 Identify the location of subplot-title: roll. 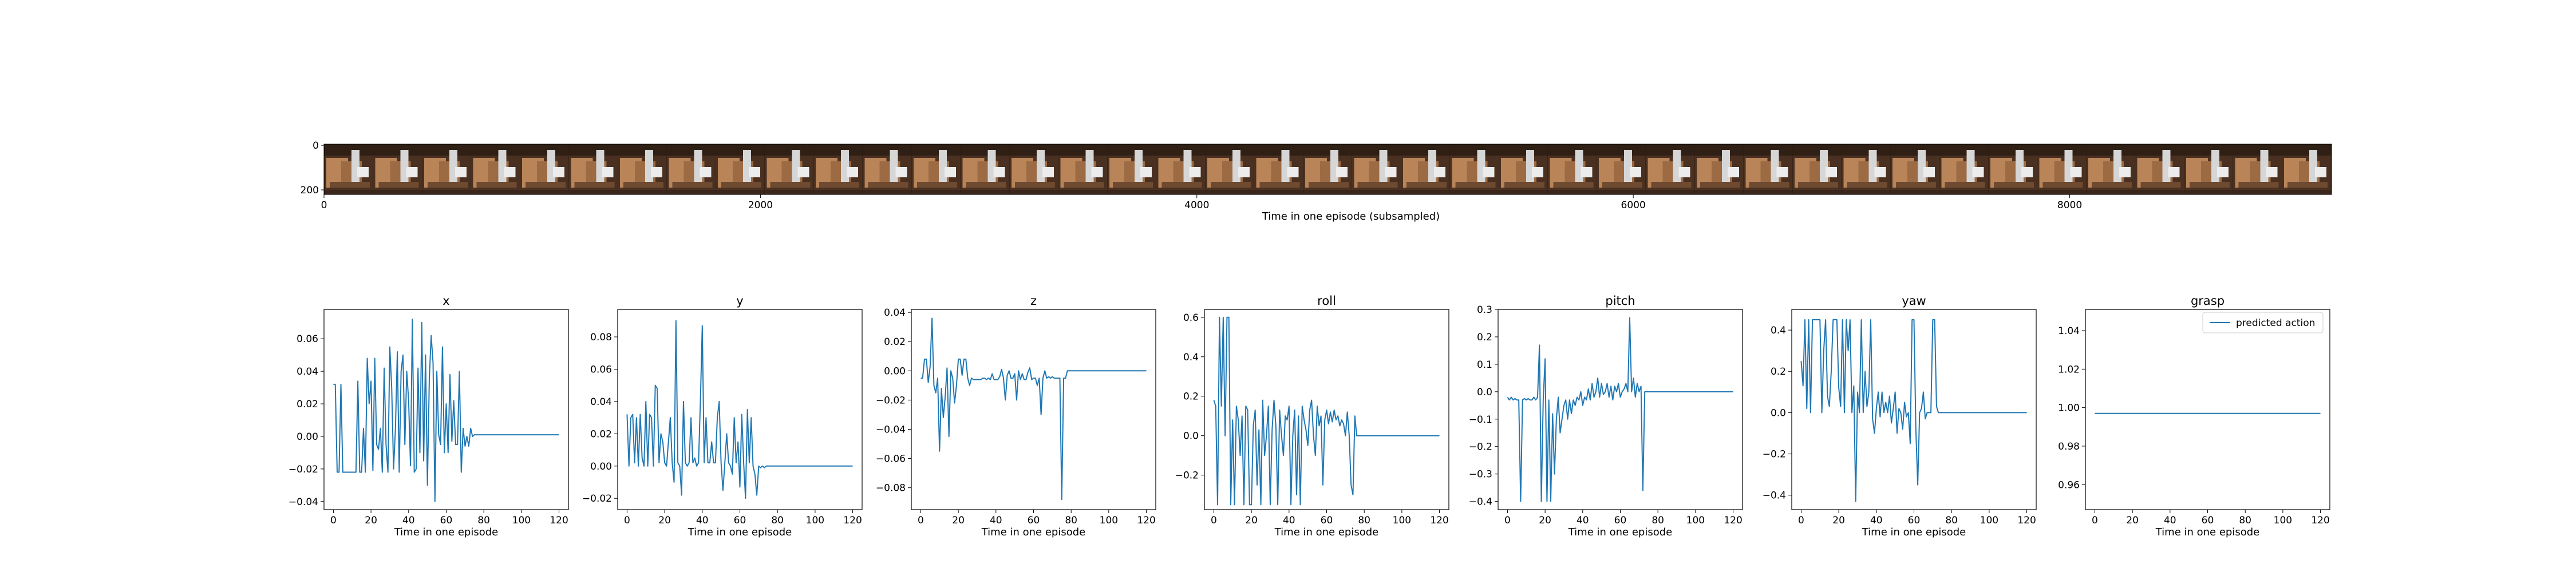
(1326, 301).